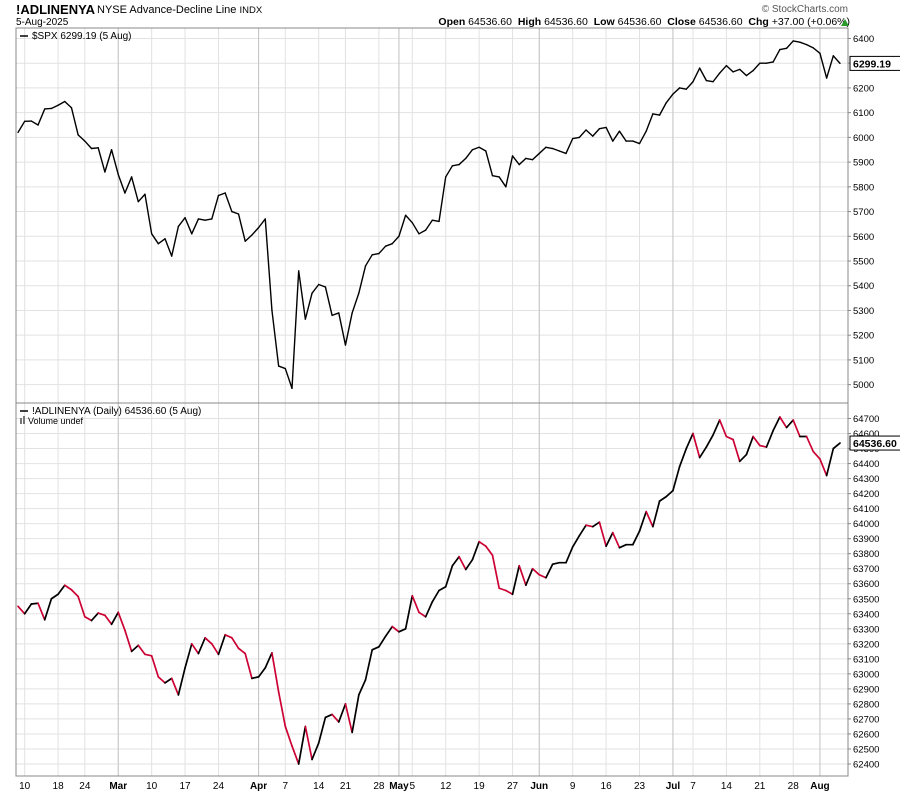  Describe the element at coordinates (866, 749) in the screenshot. I see `adline-ytick-label: 62500` at that location.